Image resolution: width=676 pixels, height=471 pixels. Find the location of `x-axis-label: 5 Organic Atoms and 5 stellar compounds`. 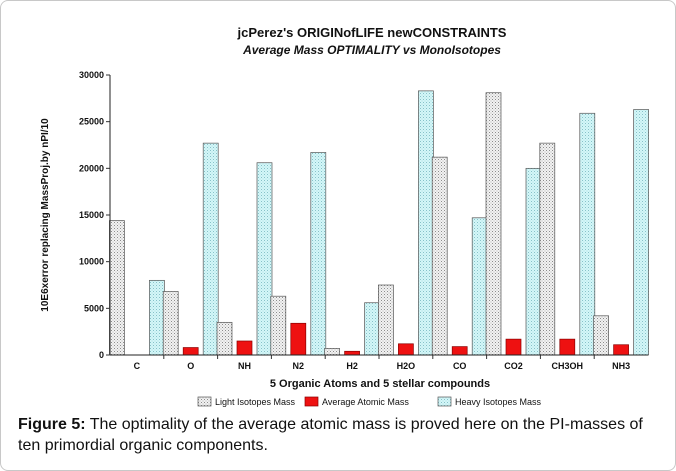

x-axis-label: 5 Organic Atoms and 5 stellar compounds is located at coordinates (380, 384).